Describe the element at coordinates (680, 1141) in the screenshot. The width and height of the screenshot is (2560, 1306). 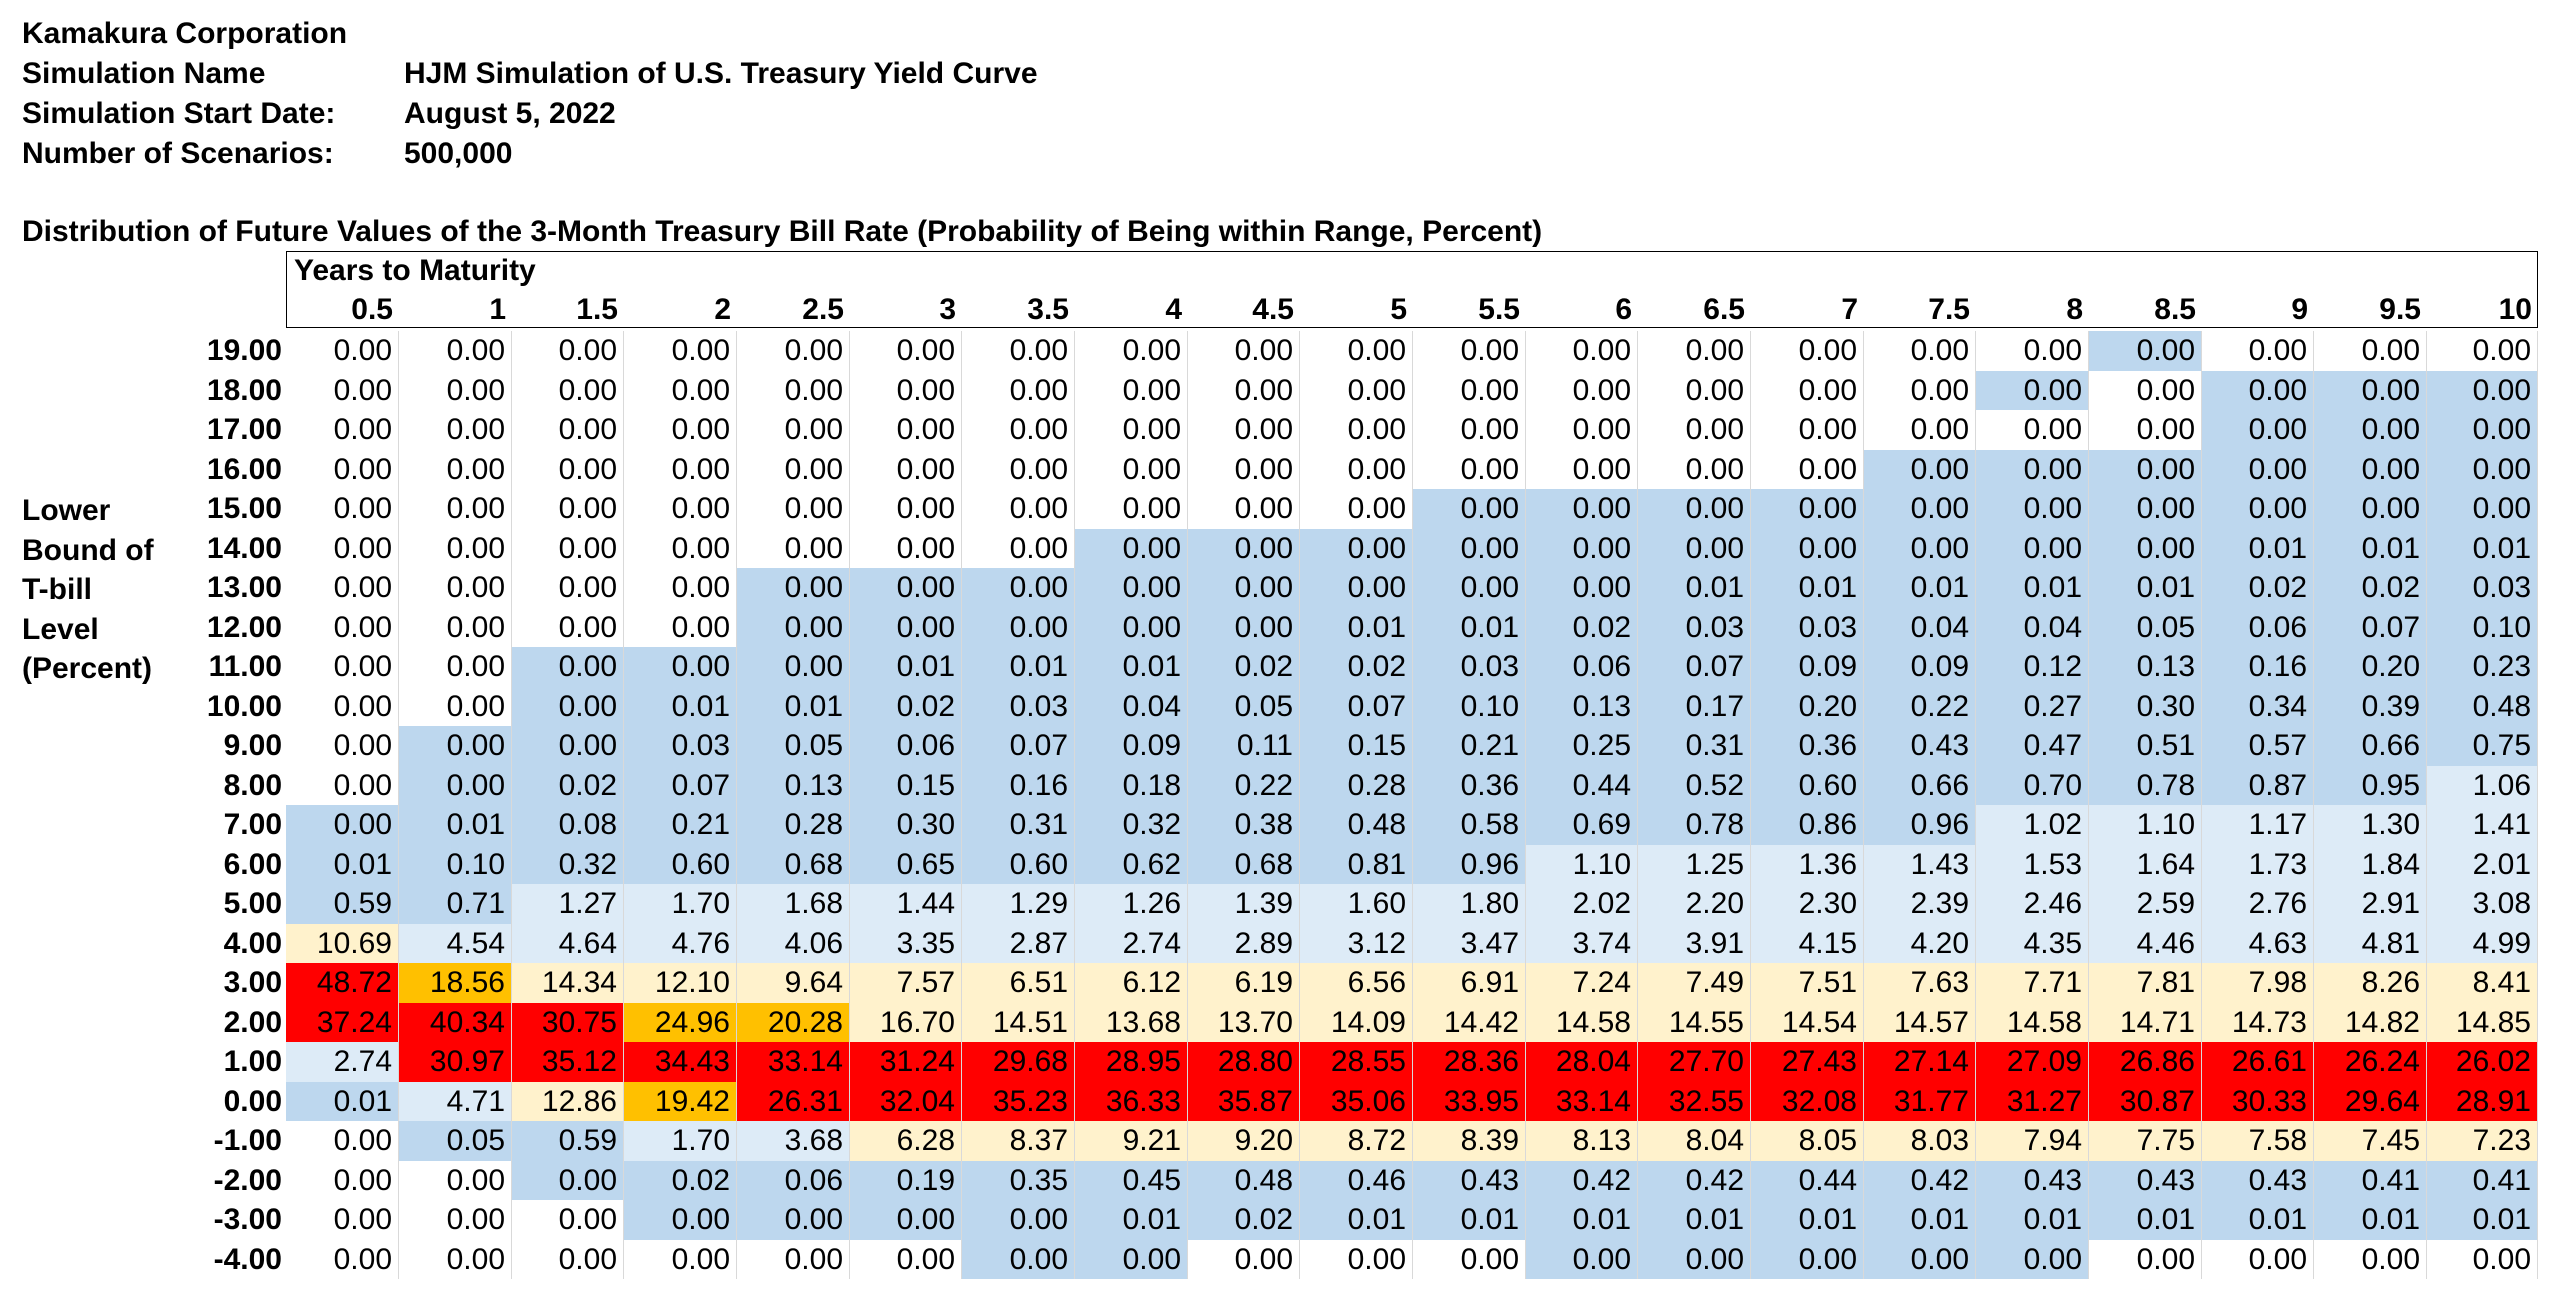
I see `table-cell: 1.70` at that location.